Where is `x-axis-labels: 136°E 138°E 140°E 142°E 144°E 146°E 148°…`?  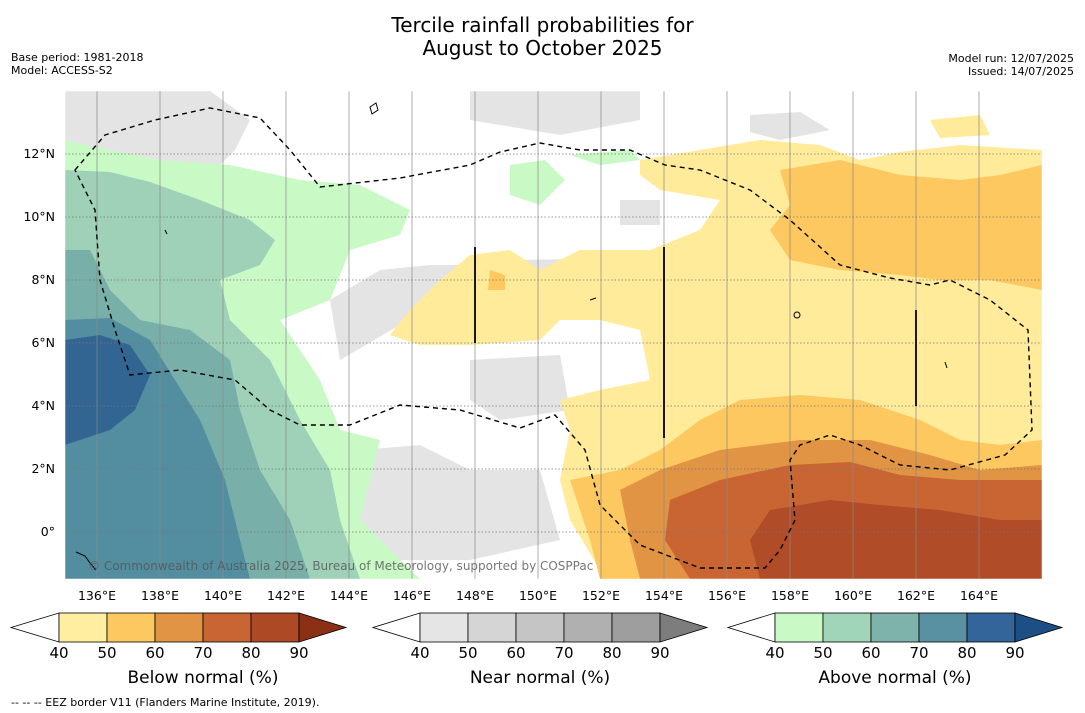 x-axis-labels: 136°E 138°E 140°E 142°E 144°E 146°E 148°… is located at coordinates (538, 595).